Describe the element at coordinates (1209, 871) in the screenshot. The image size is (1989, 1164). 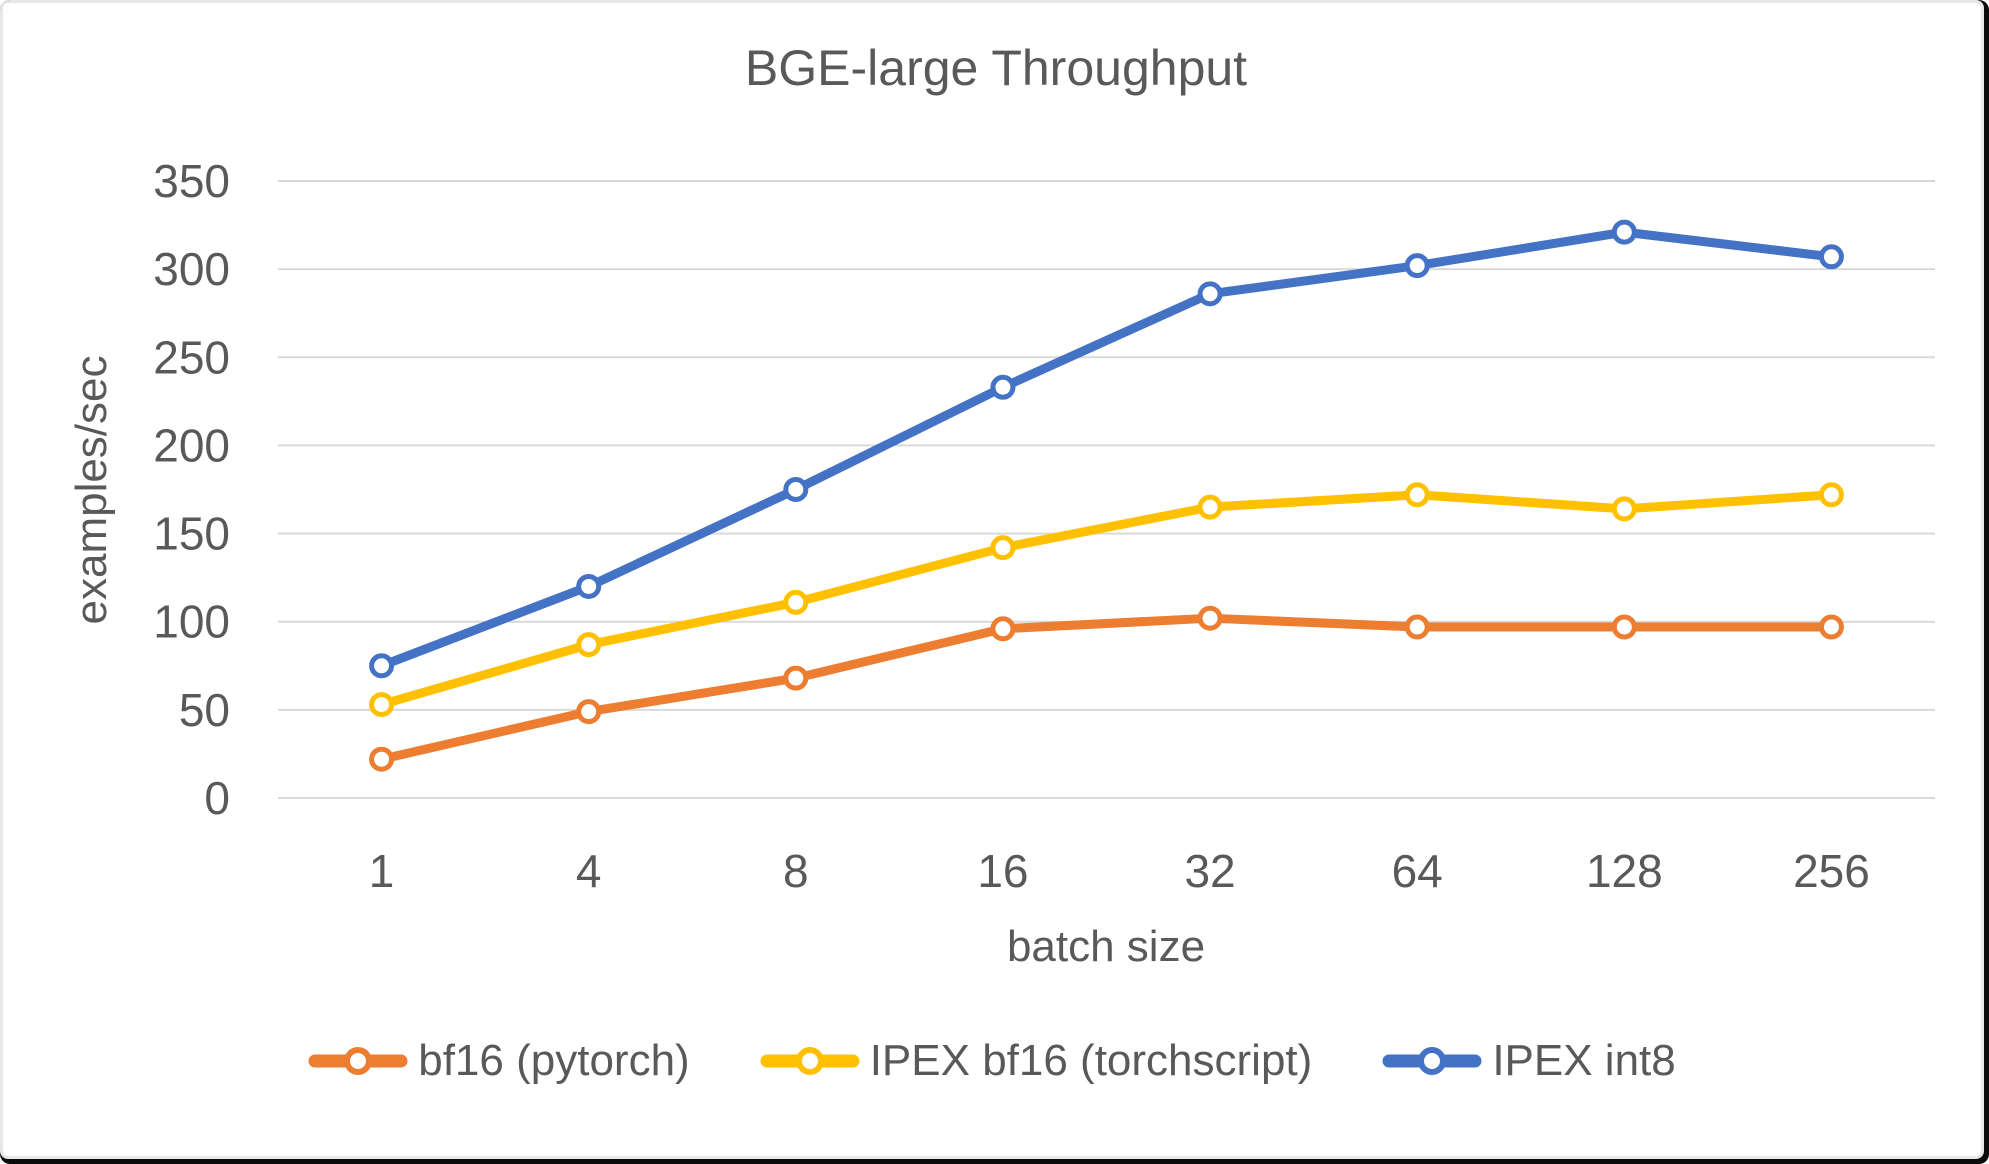
I see `x-tick-label: 32` at that location.